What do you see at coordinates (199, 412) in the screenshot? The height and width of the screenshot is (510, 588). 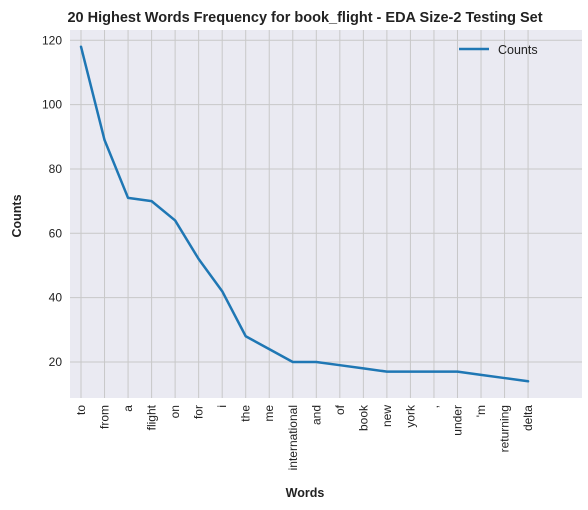 I see `x-tick-label: for` at bounding box center [199, 412].